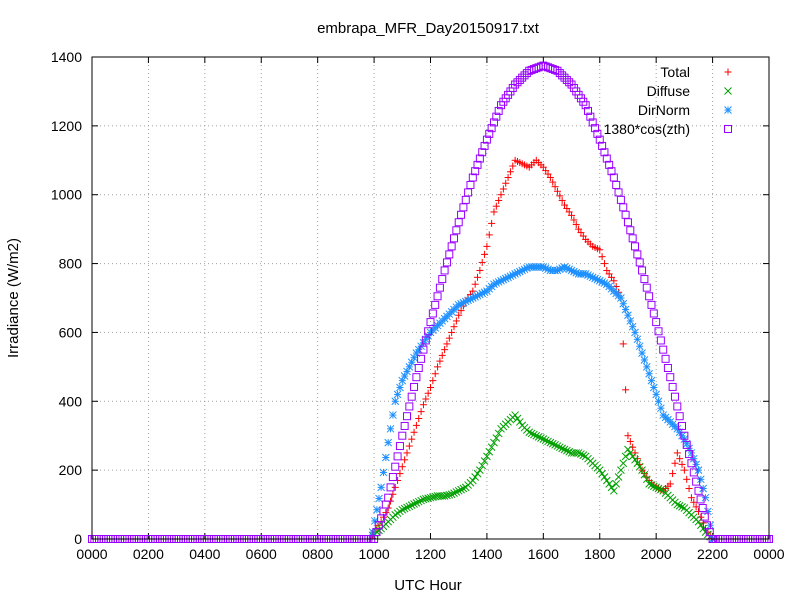  I want to click on x-tick-label: 1200, so click(430, 554).